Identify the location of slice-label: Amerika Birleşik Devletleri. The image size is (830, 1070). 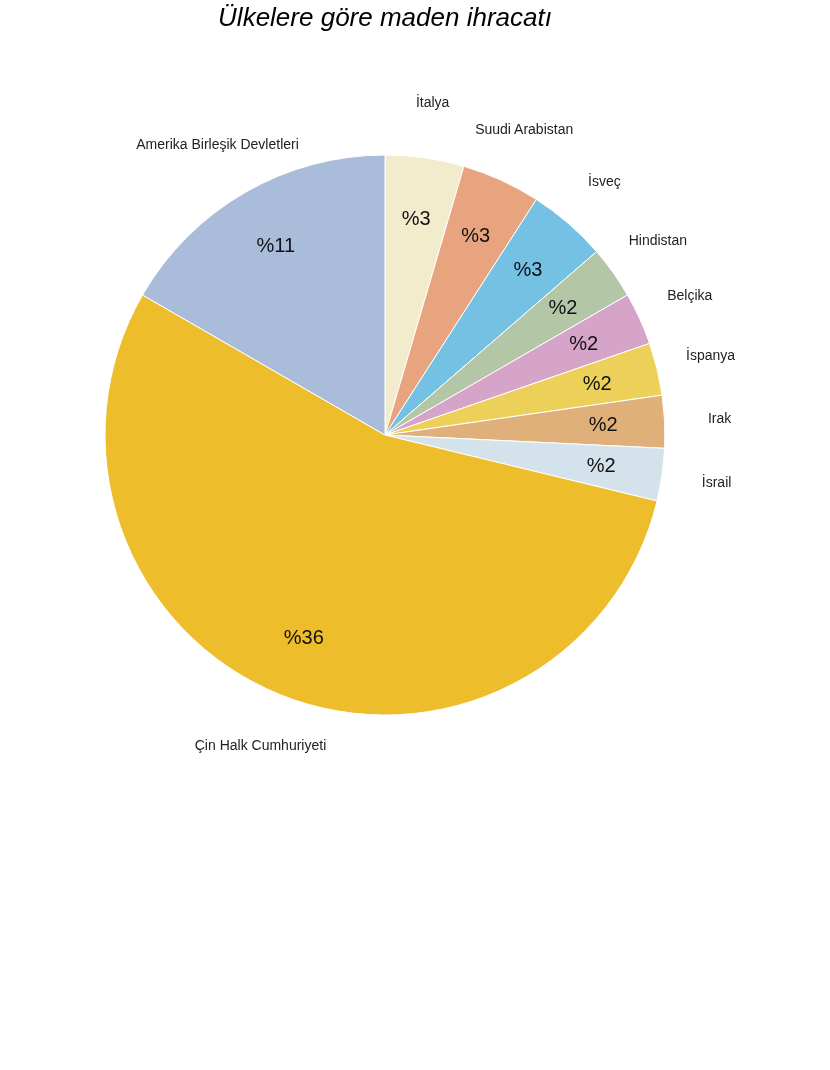
(217, 143).